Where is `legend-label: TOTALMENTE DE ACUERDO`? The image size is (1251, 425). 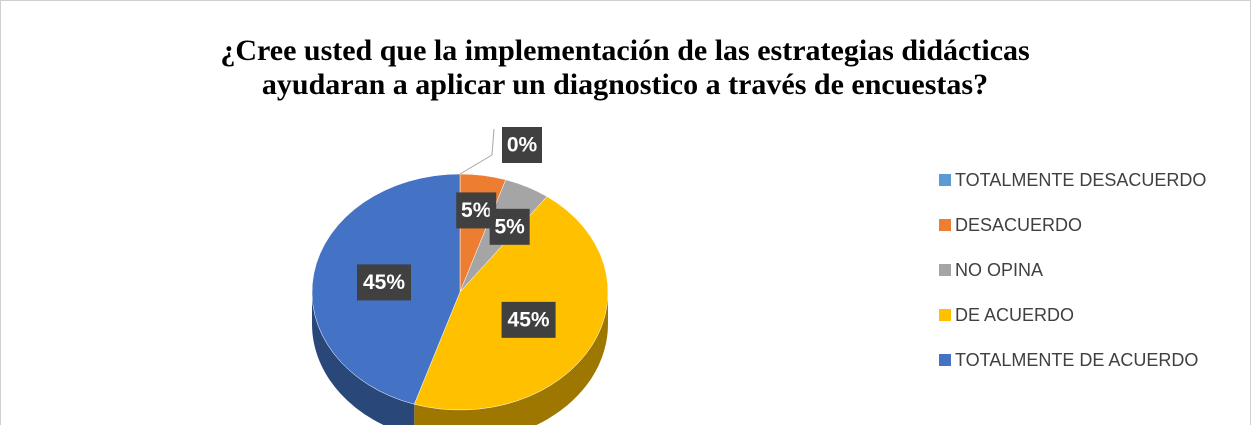
legend-label: TOTALMENTE DE ACUERDO is located at coordinates (1076, 360).